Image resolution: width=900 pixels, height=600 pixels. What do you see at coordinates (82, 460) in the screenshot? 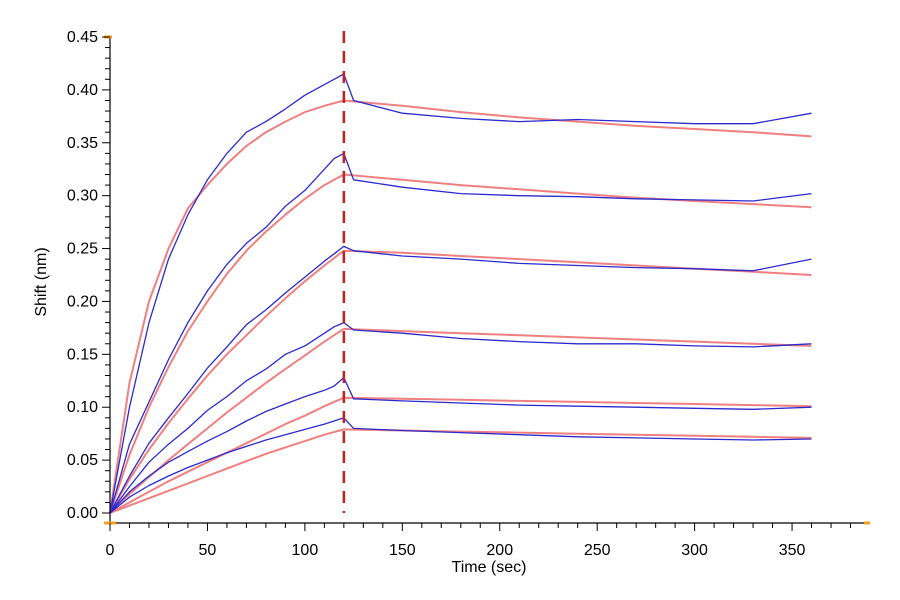
I see `y-tick-label: 0.05` at bounding box center [82, 460].